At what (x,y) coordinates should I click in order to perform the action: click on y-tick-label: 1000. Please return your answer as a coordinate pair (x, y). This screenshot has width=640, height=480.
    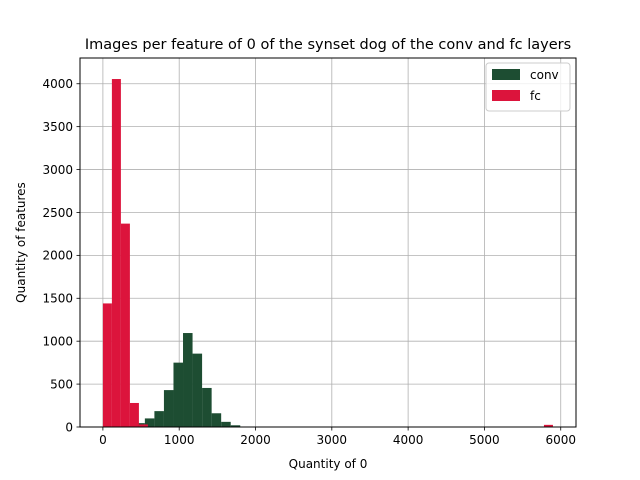
    Looking at the image, I should click on (57, 341).